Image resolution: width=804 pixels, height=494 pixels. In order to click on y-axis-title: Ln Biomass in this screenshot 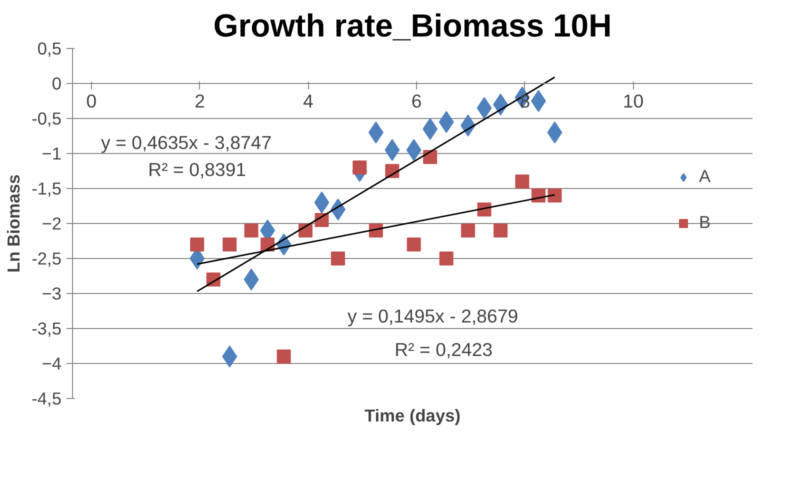, I will do `click(14, 223)`.